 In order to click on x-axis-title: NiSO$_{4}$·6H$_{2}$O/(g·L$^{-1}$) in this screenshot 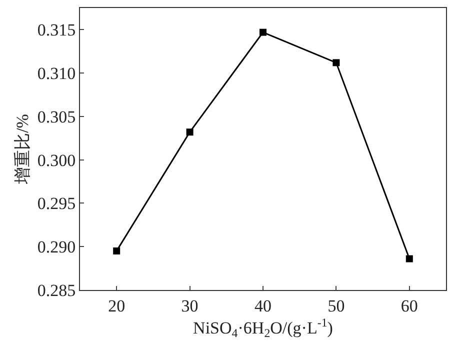, I will do `click(263, 327)`.